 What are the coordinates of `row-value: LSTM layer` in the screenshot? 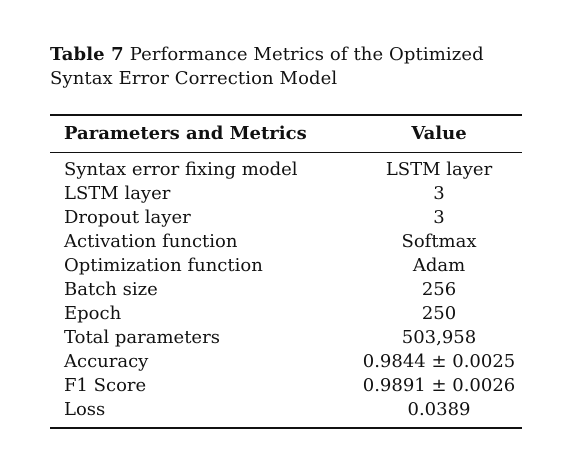 It's located at (439, 169).